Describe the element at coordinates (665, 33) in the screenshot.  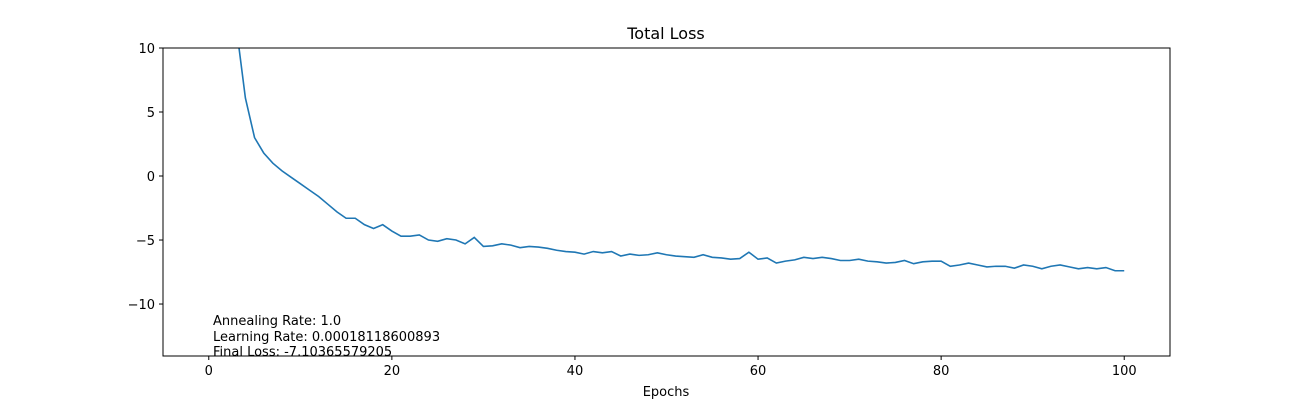
I see `chart-title: Total Loss` at that location.